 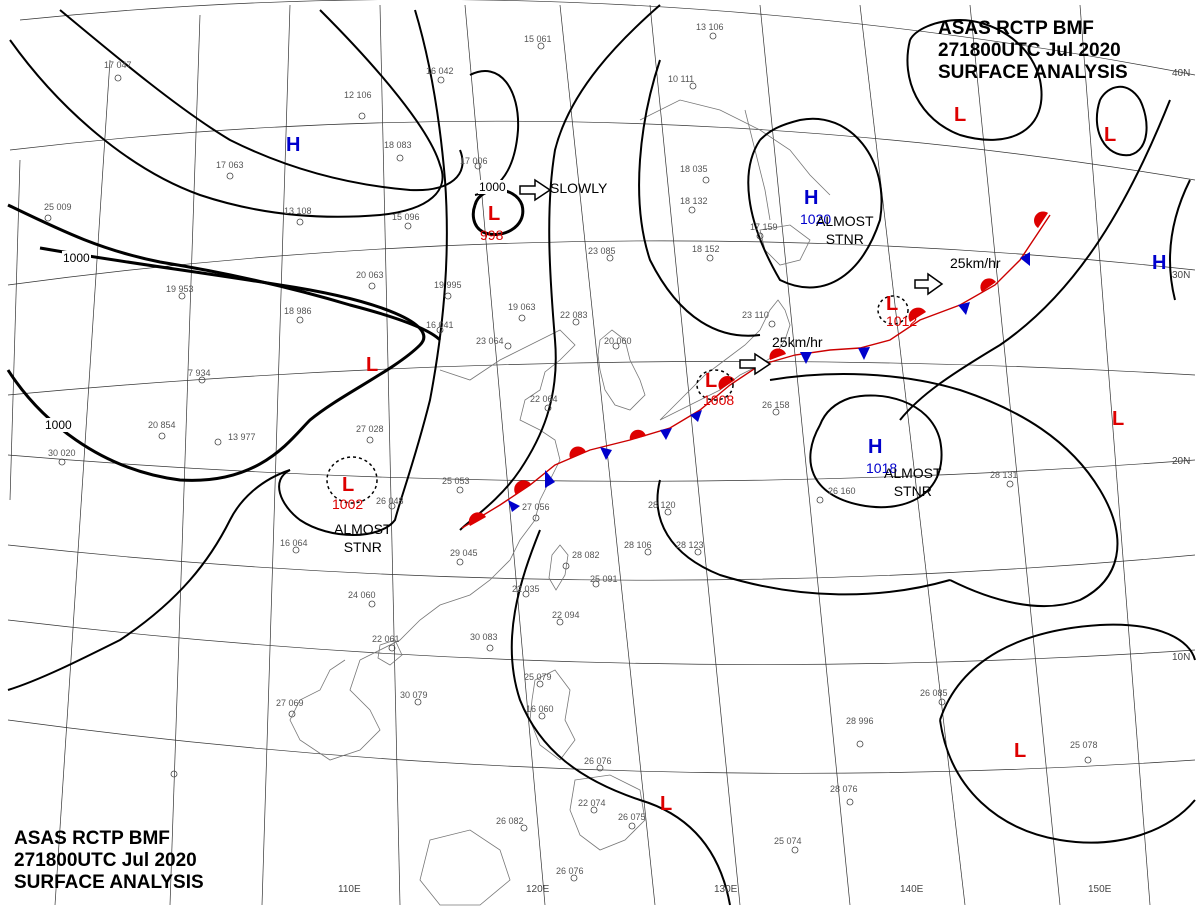 What do you see at coordinates (755, 315) in the screenshot?
I see `station-plot: 23 110` at bounding box center [755, 315].